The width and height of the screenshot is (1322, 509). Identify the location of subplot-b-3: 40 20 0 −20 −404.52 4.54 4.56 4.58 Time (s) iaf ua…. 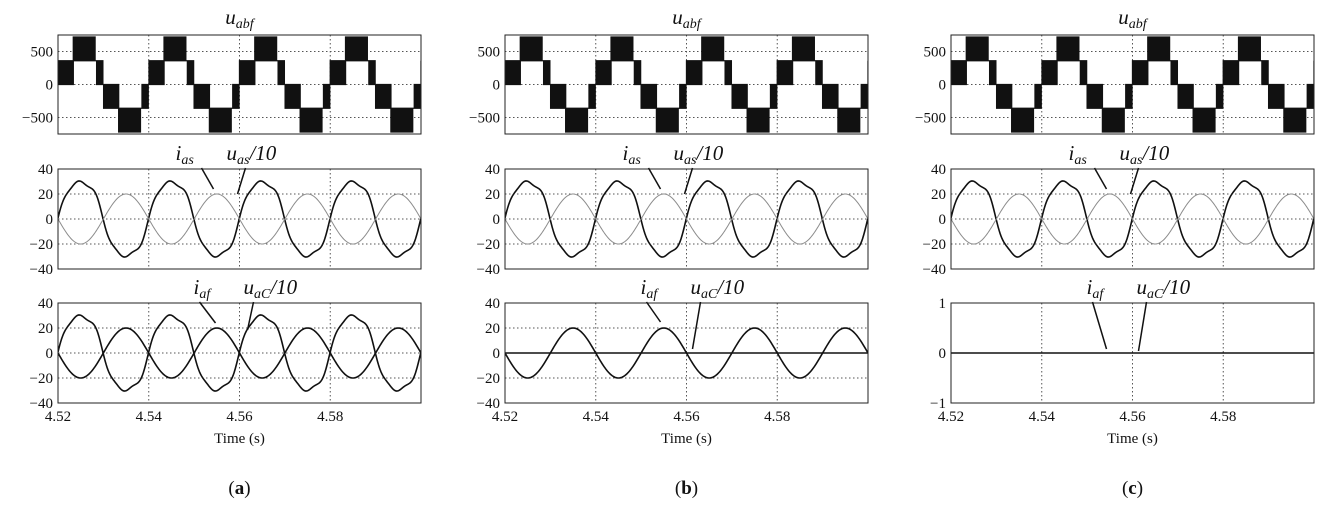
(673, 361).